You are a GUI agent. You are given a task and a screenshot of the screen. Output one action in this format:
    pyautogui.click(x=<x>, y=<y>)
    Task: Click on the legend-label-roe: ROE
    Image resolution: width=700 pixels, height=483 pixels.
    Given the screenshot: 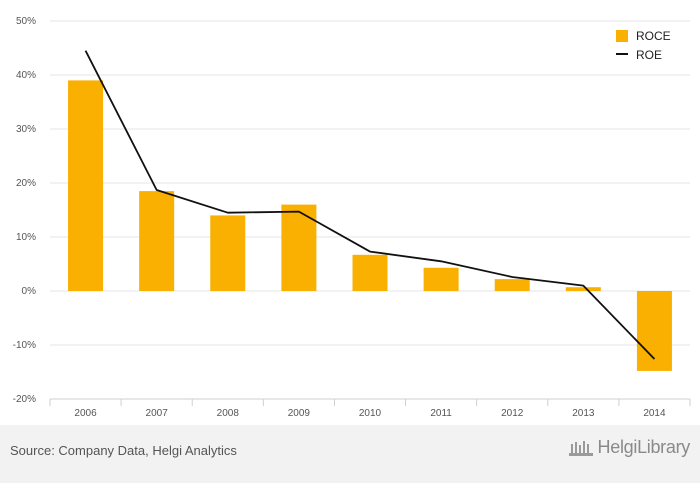 What is the action you would take?
    pyautogui.click(x=649, y=55)
    